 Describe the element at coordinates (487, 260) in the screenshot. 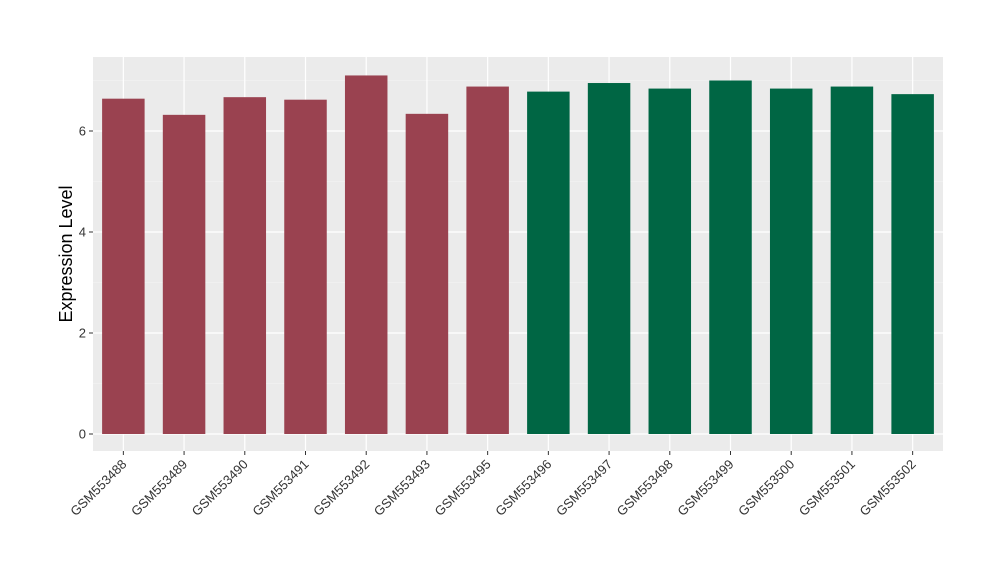

I see `bar-GSM553495` at that location.